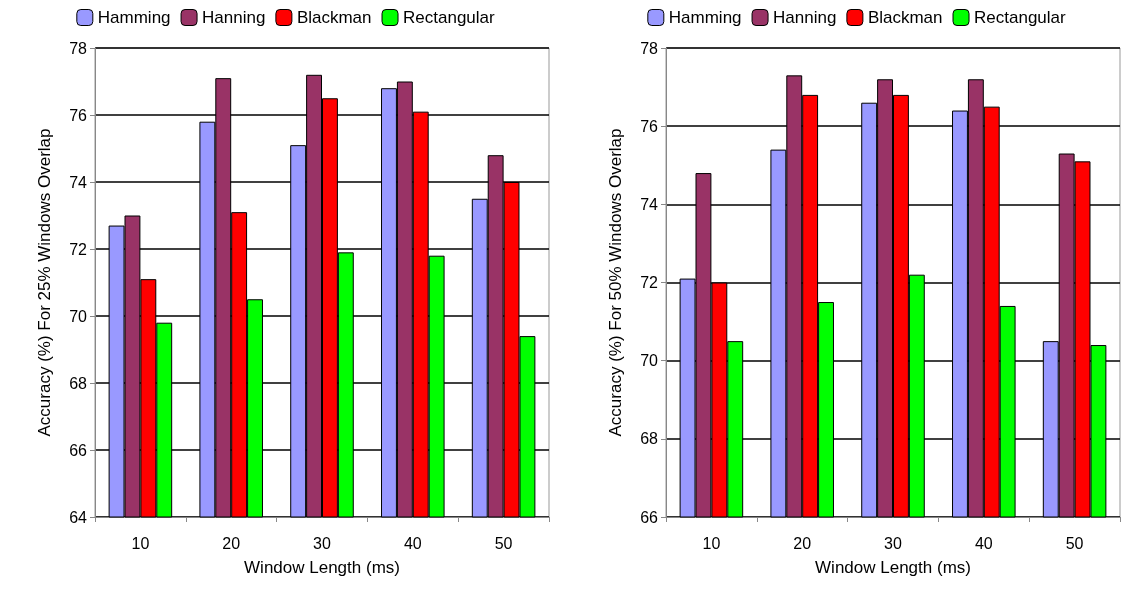 The width and height of the screenshot is (1142, 602). Describe the element at coordinates (615, 282) in the screenshot. I see `y-axis-title: Accuracy (%) For 50% Windows Overlap` at that location.